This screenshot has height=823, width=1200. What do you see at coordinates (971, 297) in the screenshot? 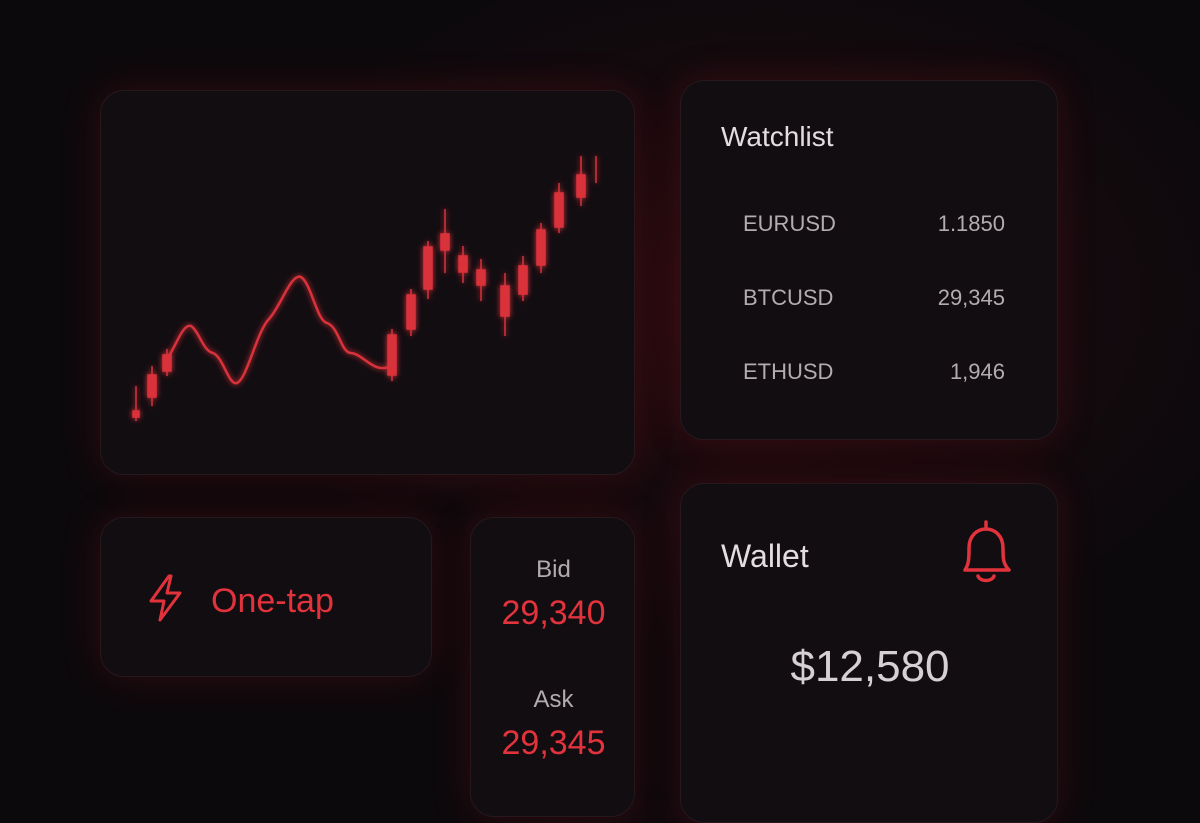
I see `price: 29,345` at bounding box center [971, 297].